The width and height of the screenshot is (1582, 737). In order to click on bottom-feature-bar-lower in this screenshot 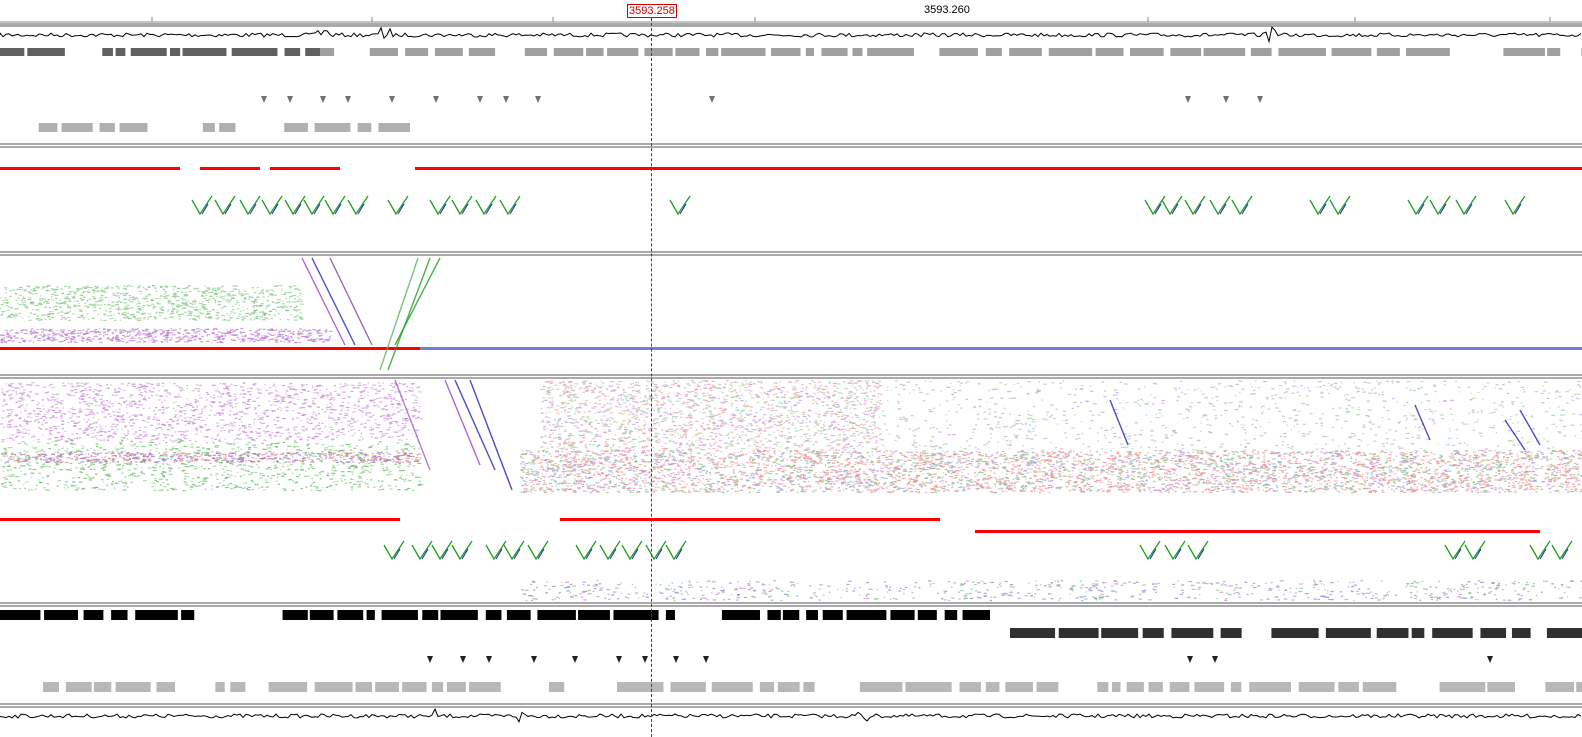, I will do `click(812, 687)`.